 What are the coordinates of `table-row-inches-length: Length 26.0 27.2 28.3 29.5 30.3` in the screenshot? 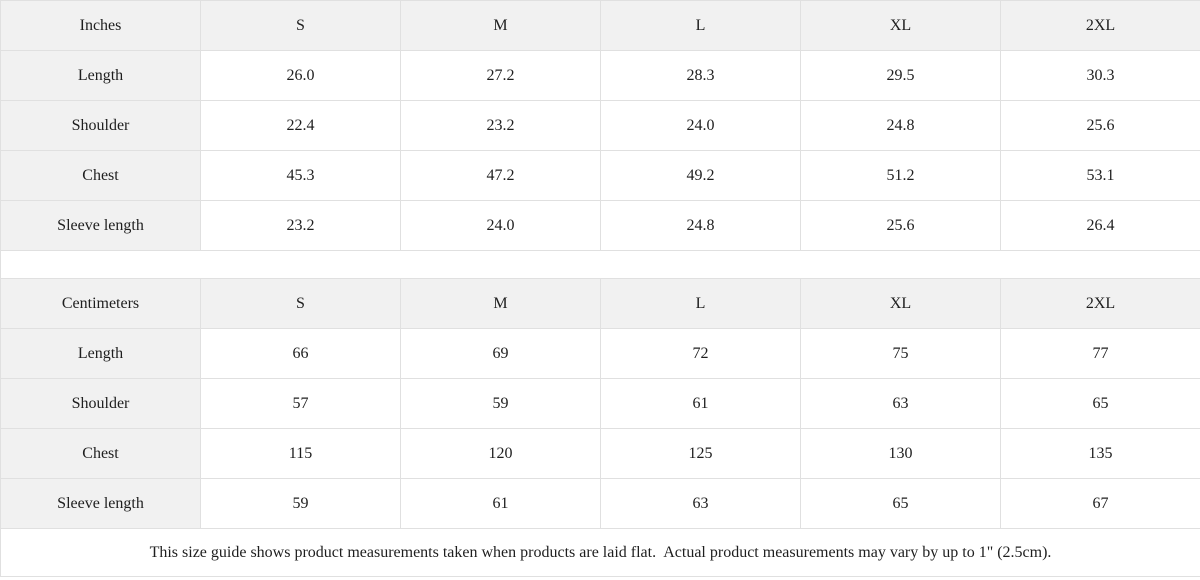 It's located at (600, 75).